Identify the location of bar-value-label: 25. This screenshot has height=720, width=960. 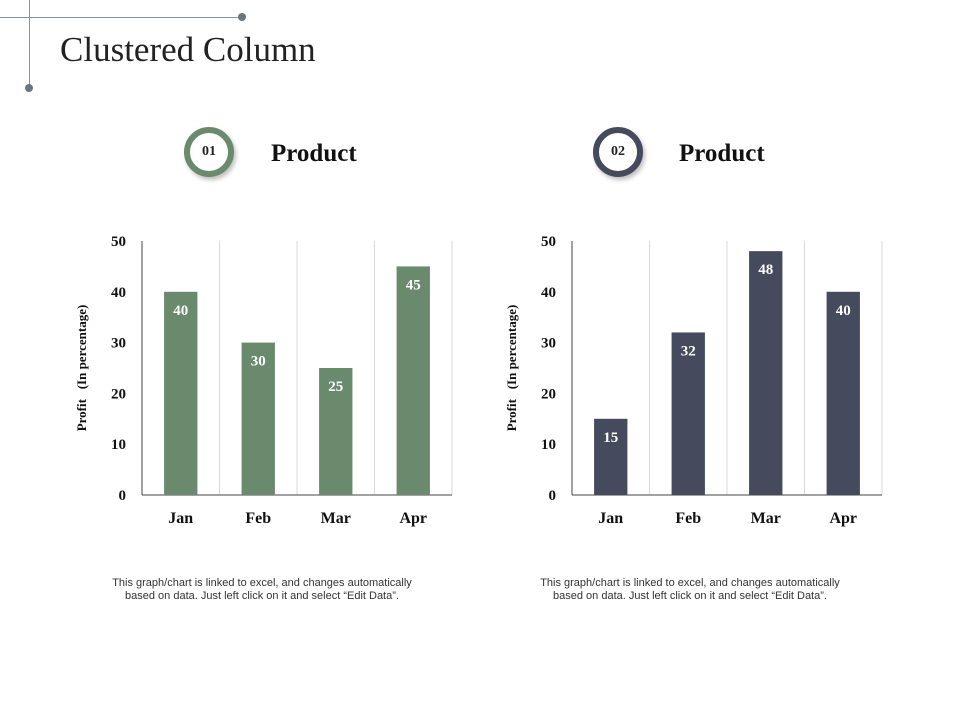
(335, 387).